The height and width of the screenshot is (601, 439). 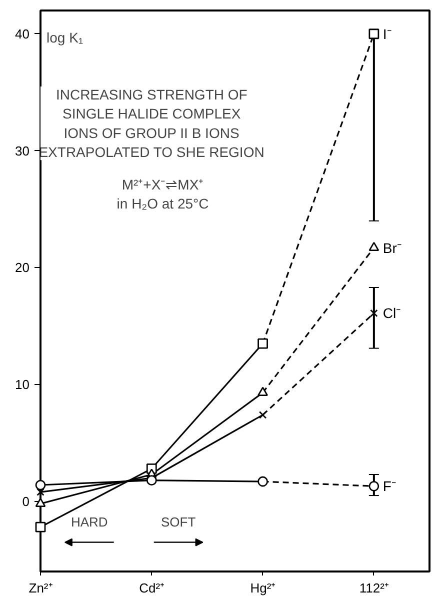 What do you see at coordinates (387, 34) in the screenshot?
I see `series-label: I⁻` at bounding box center [387, 34].